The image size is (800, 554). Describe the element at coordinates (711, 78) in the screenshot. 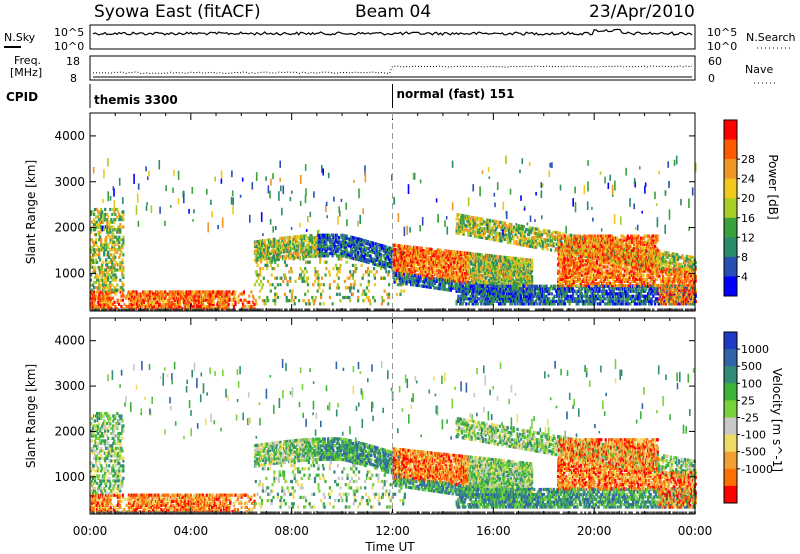

I see `nave-tick-bottom: 0` at that location.